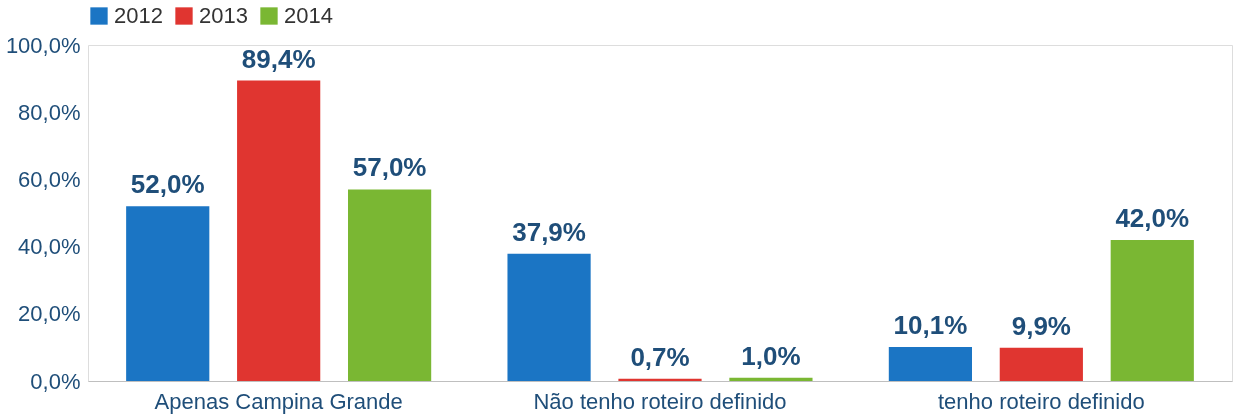 The image size is (1237, 417). What do you see at coordinates (389, 167) in the screenshot?
I see `data-label: 57,0%` at bounding box center [389, 167].